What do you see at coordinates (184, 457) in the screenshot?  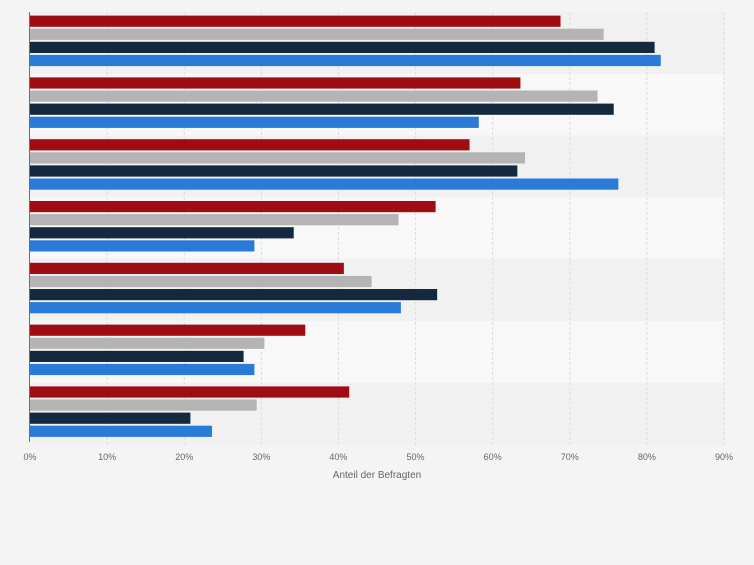 I see `x-tick-label: 20%` at bounding box center [184, 457].